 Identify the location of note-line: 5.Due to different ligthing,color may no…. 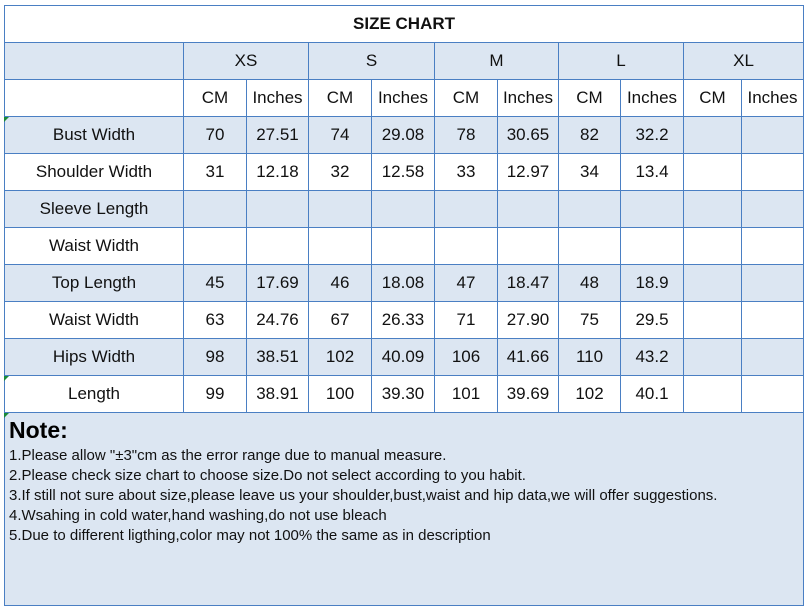
(250, 535).